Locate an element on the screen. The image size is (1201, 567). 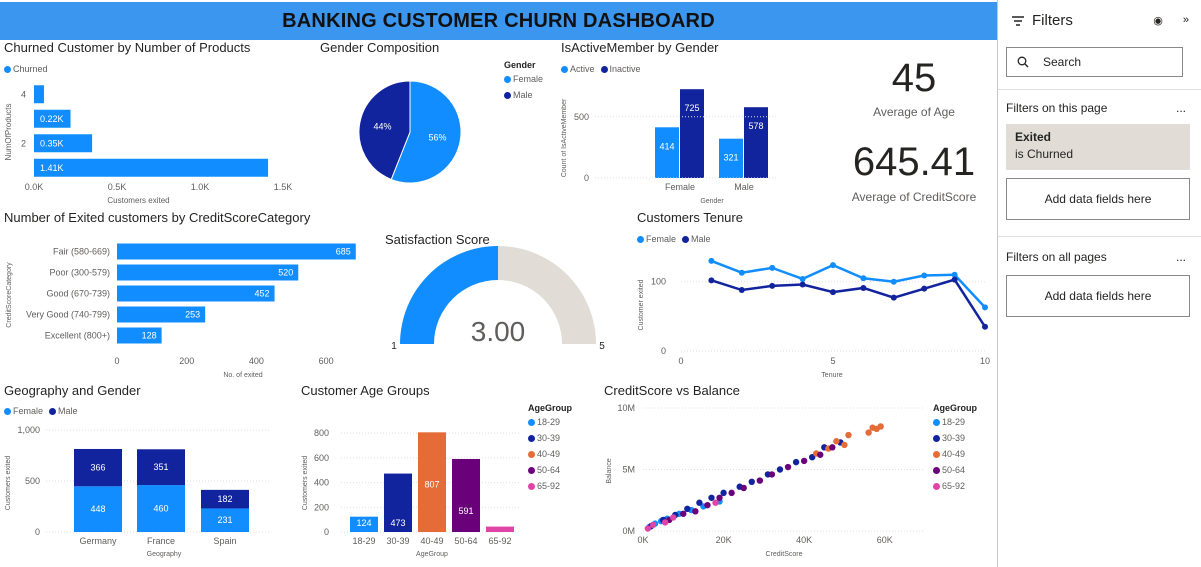
visual-satisfaction: Satisfaction Score 3.00 1 5 is located at coordinates (500, 302).